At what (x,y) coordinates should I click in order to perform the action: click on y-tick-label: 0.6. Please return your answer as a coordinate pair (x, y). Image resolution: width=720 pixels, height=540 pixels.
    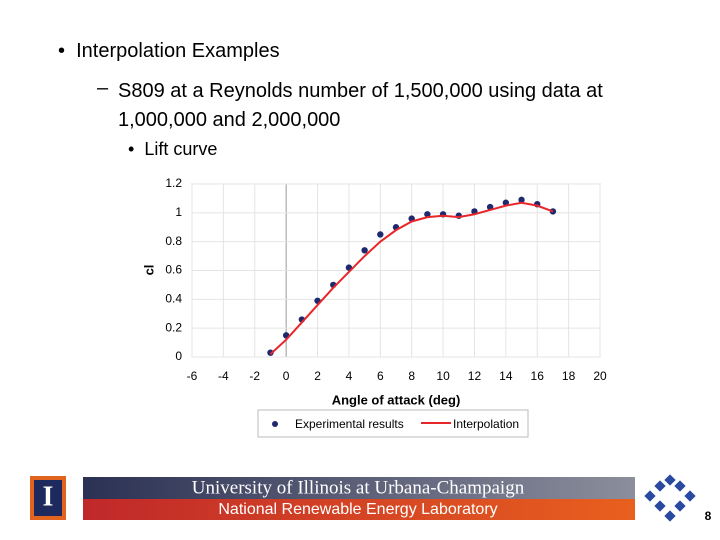
    Looking at the image, I should click on (173, 270).